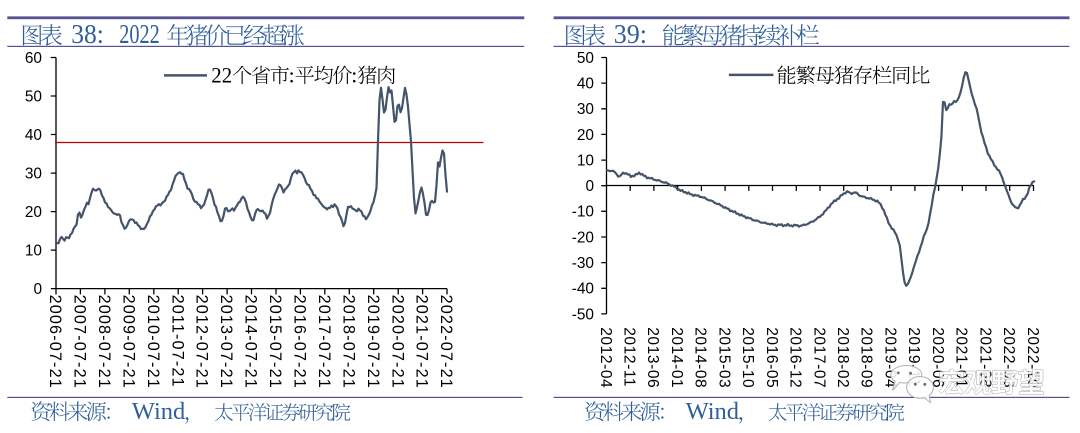  I want to click on svg-text: 2021-07-21, so click(422, 342).